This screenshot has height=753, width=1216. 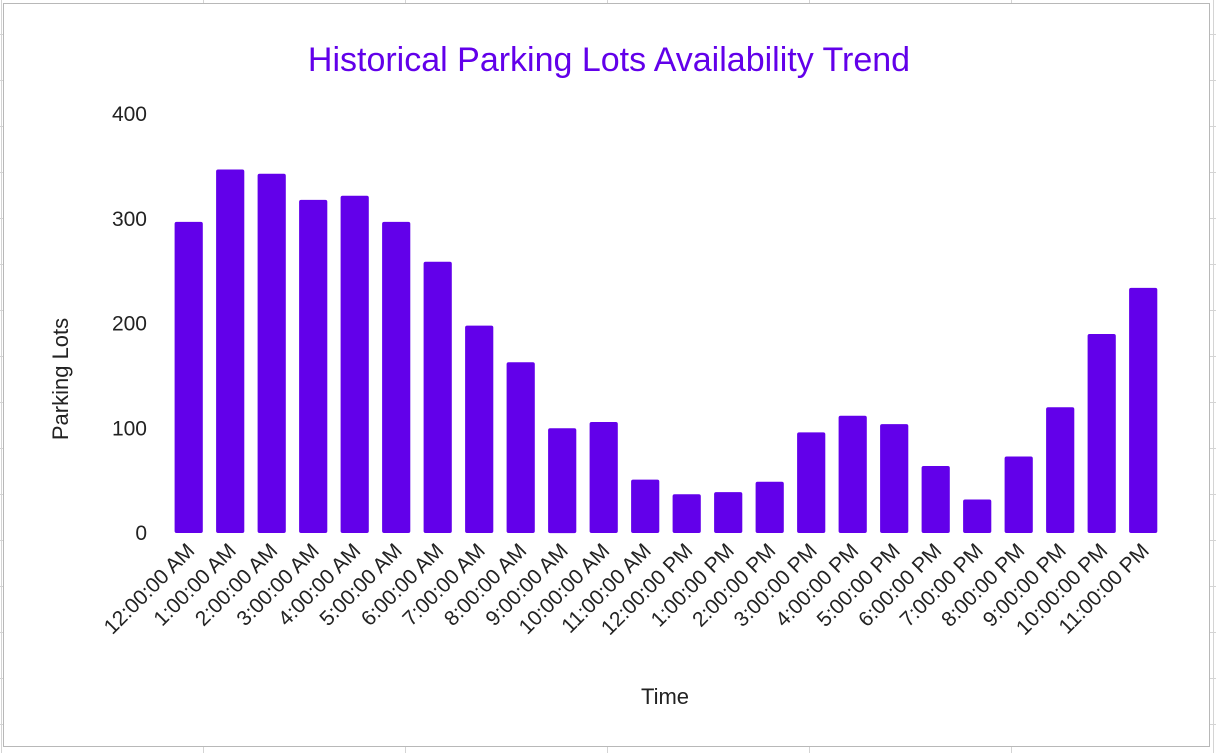 What do you see at coordinates (665, 696) in the screenshot?
I see `x-axis-title: Time` at bounding box center [665, 696].